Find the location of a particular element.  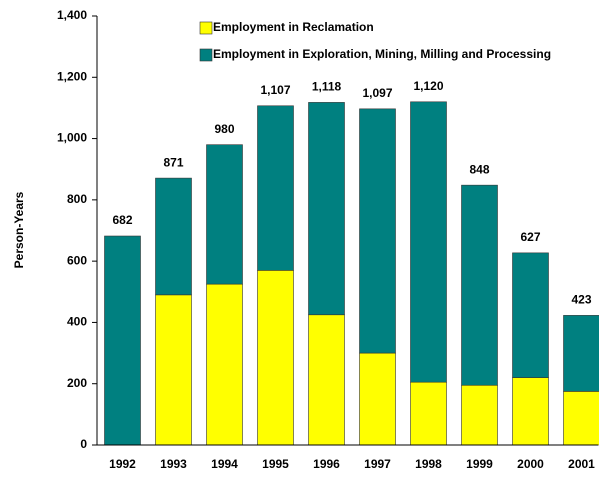

y-axis-label: Person-Years is located at coordinates (19, 229).